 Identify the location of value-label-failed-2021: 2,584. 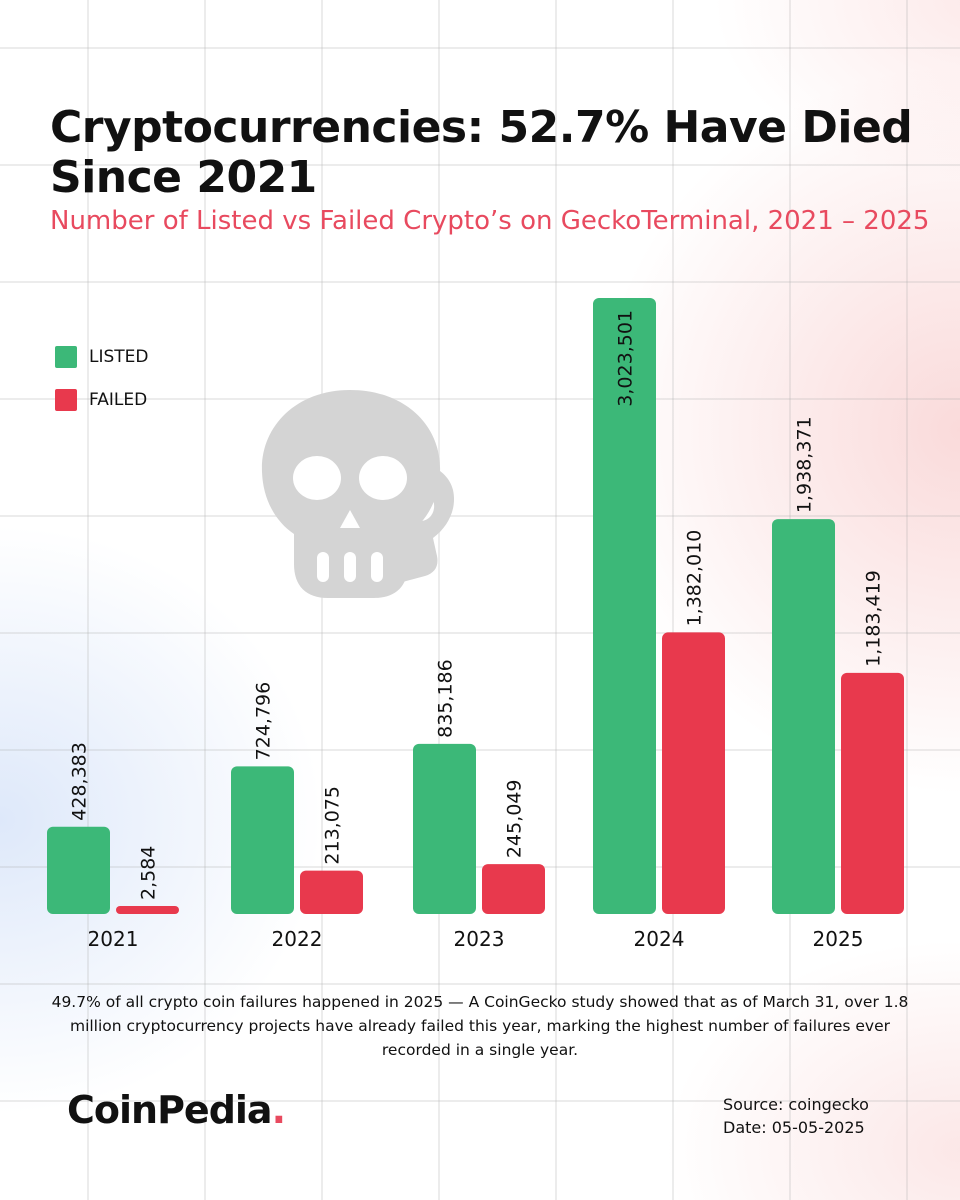
(149, 873).